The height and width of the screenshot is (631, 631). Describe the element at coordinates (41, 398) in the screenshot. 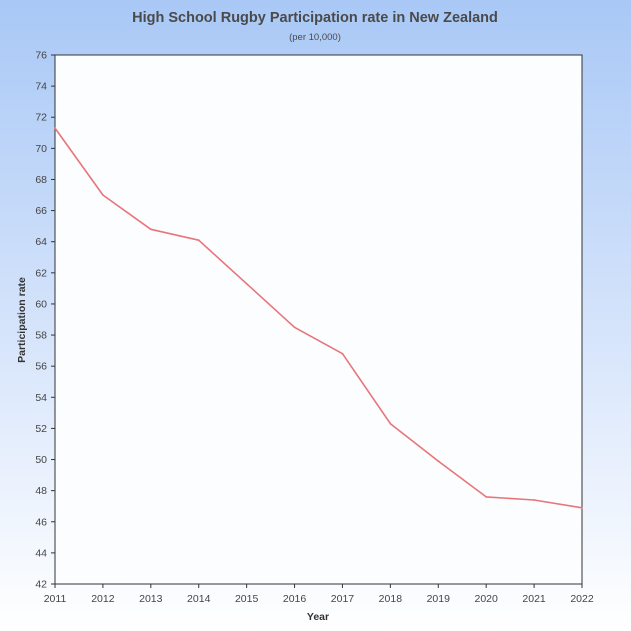

I see `y-tick-label: 54` at that location.